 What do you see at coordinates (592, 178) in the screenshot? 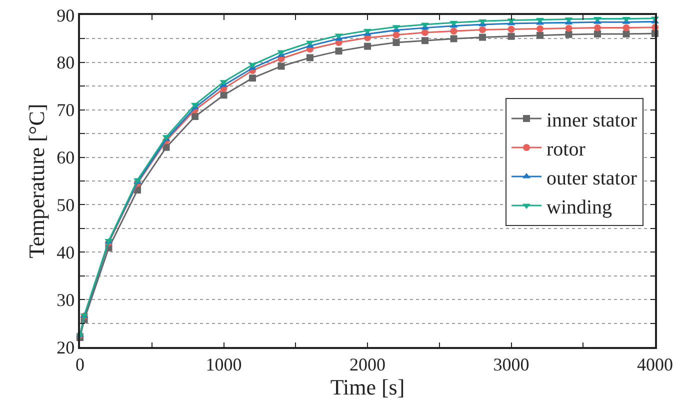
I see `legend-label: outer stator` at bounding box center [592, 178].